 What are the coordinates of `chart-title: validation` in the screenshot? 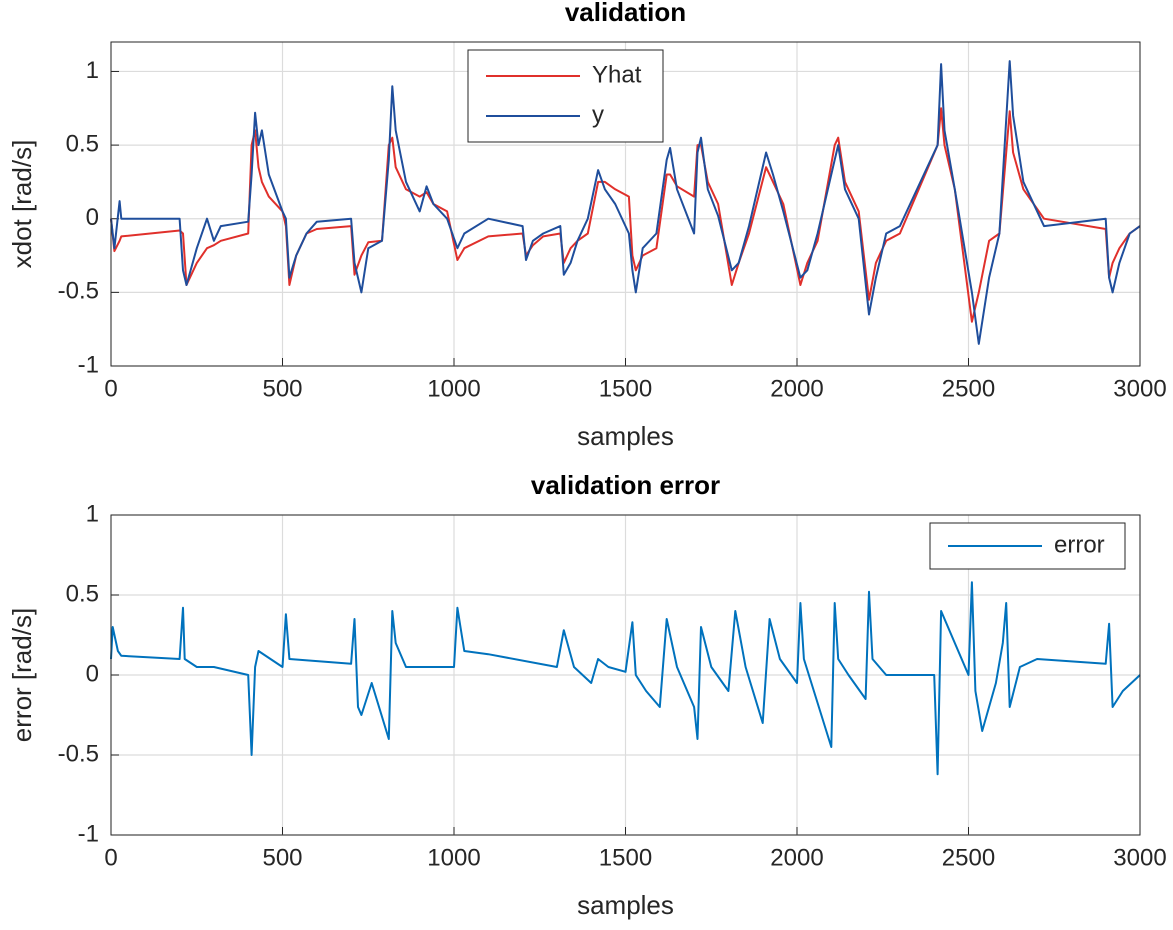 It's located at (625, 13).